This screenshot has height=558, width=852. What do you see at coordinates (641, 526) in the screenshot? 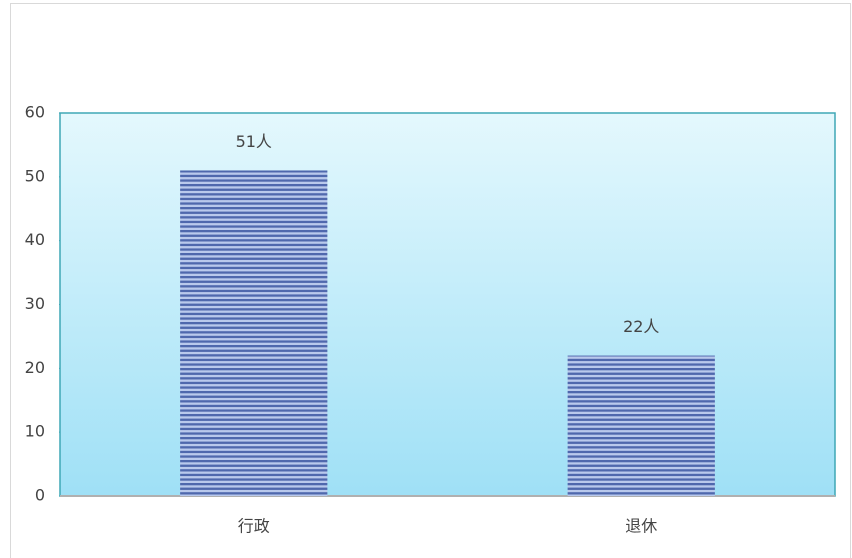
I see `x-tick-label: 退休` at bounding box center [641, 526].